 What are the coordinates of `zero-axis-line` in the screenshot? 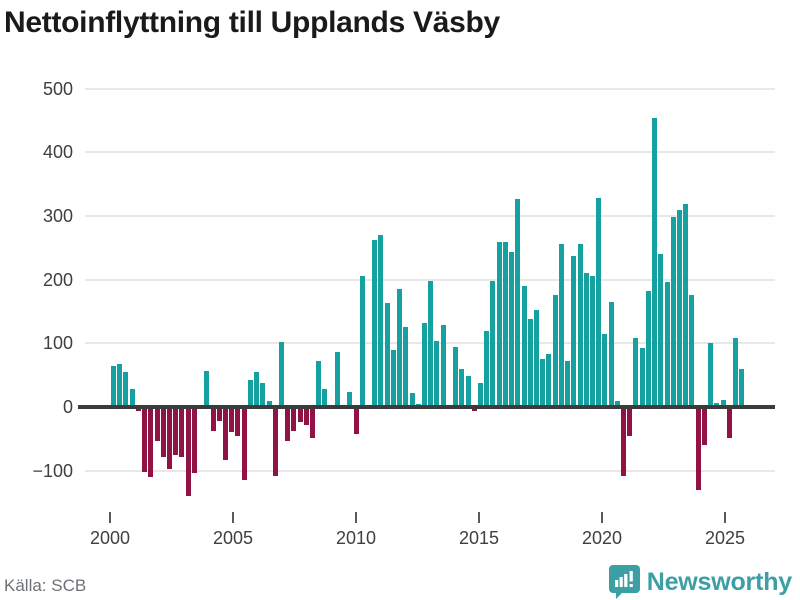 It's located at (426, 407).